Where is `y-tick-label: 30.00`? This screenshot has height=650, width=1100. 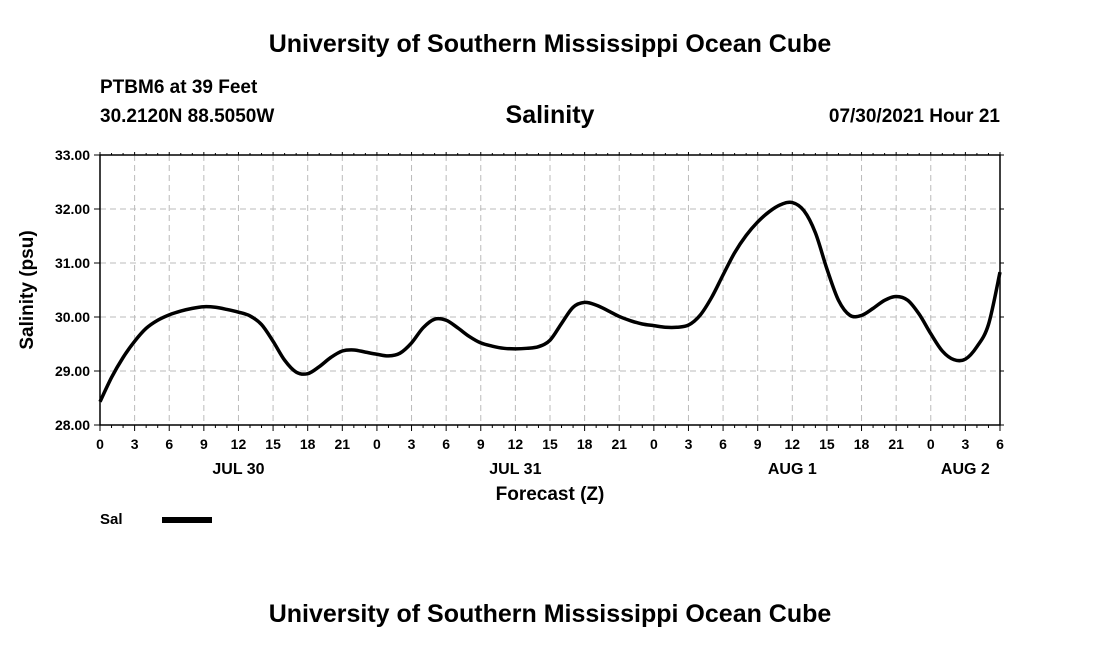
y-tick-label: 30.00 is located at coordinates (72, 317).